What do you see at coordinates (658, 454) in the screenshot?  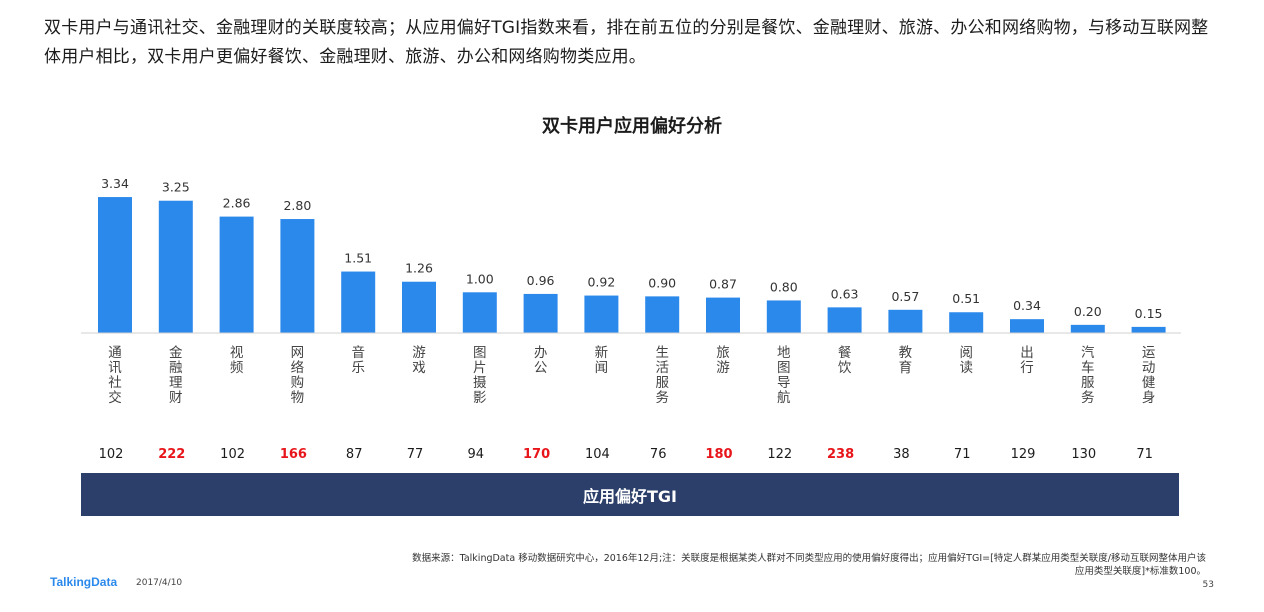 I see `tgi-value: 76` at bounding box center [658, 454].